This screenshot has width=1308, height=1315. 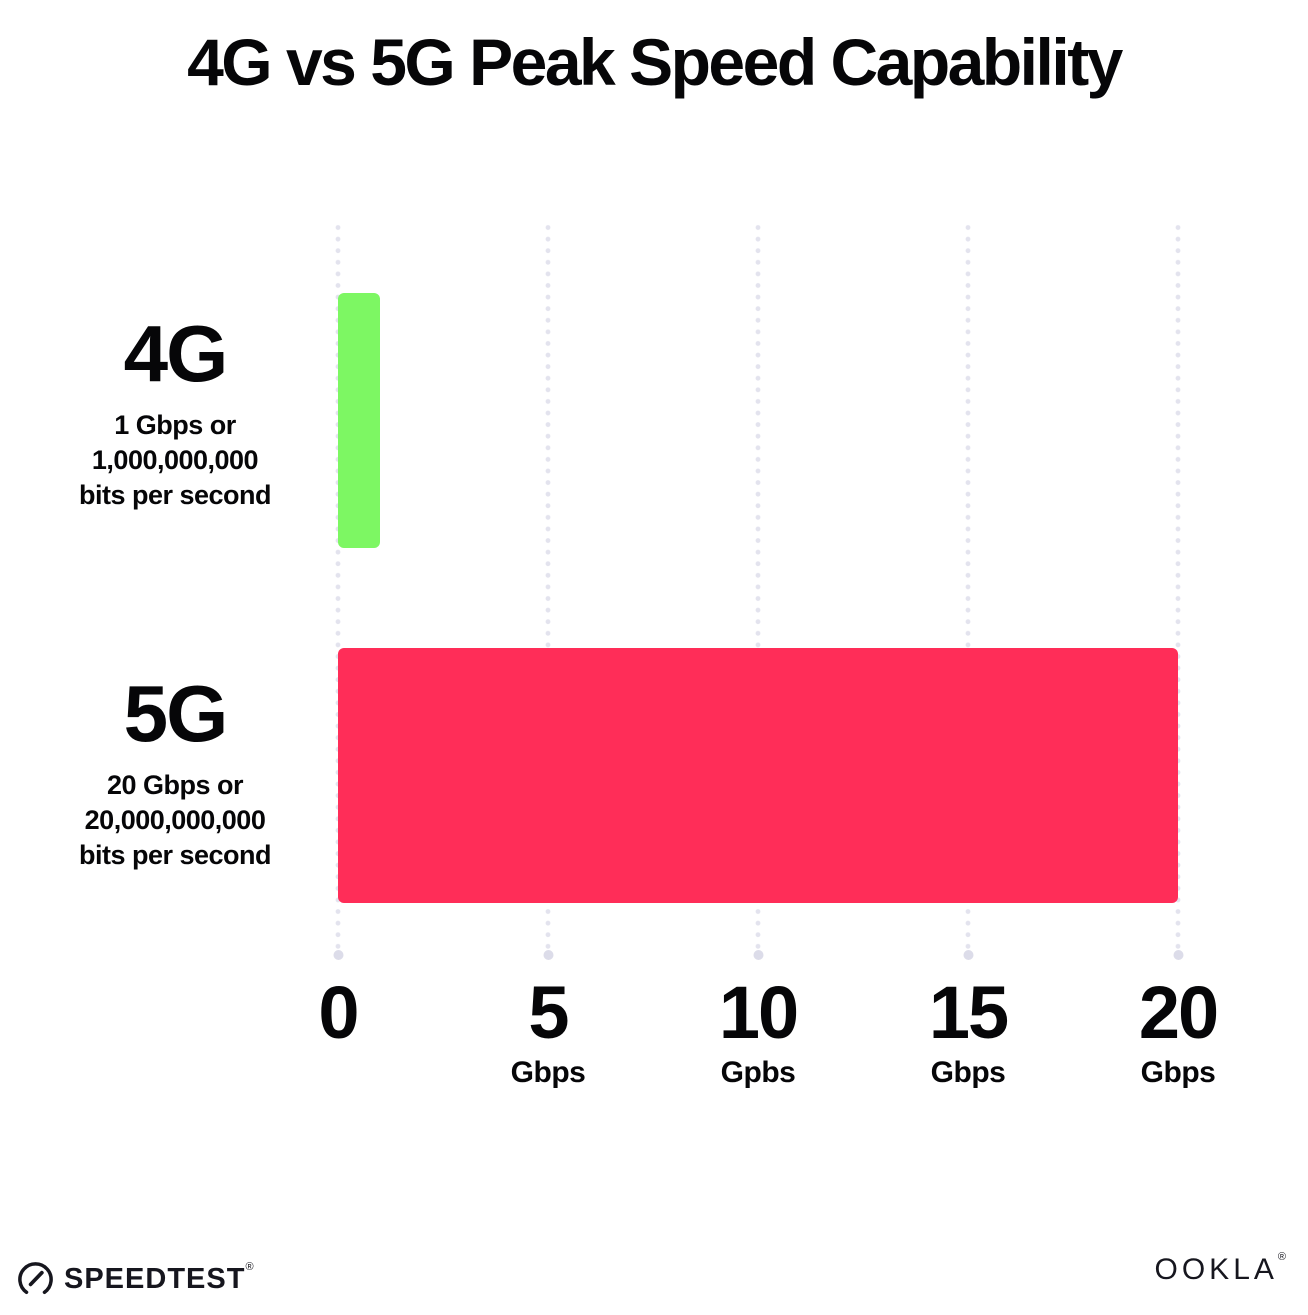 What do you see at coordinates (175, 460) in the screenshot?
I see `sublabel-4g-line2: 1,000,000,000` at bounding box center [175, 460].